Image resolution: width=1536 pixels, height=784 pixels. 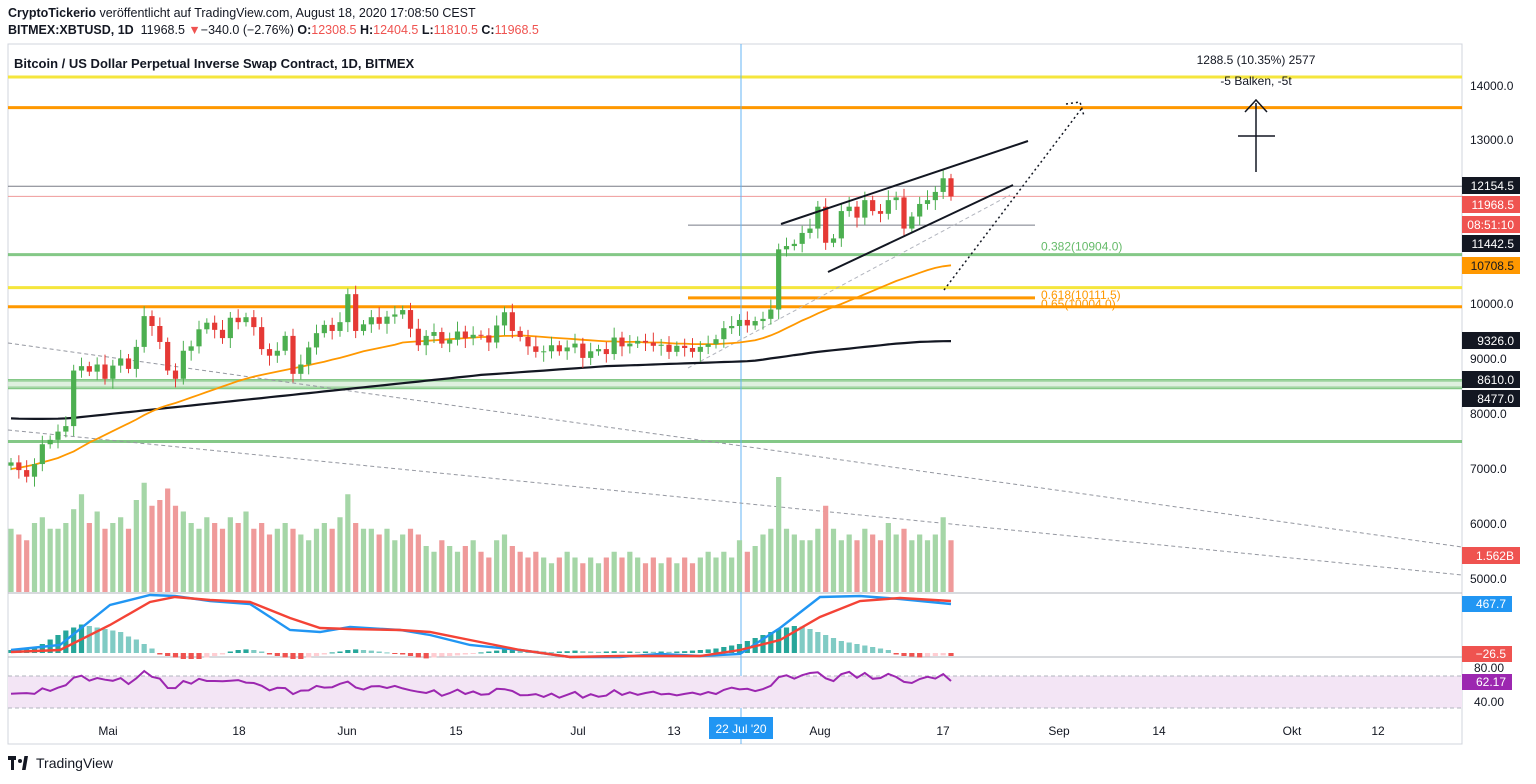 I want to click on x-tick-label: 12, so click(x=1378, y=731).